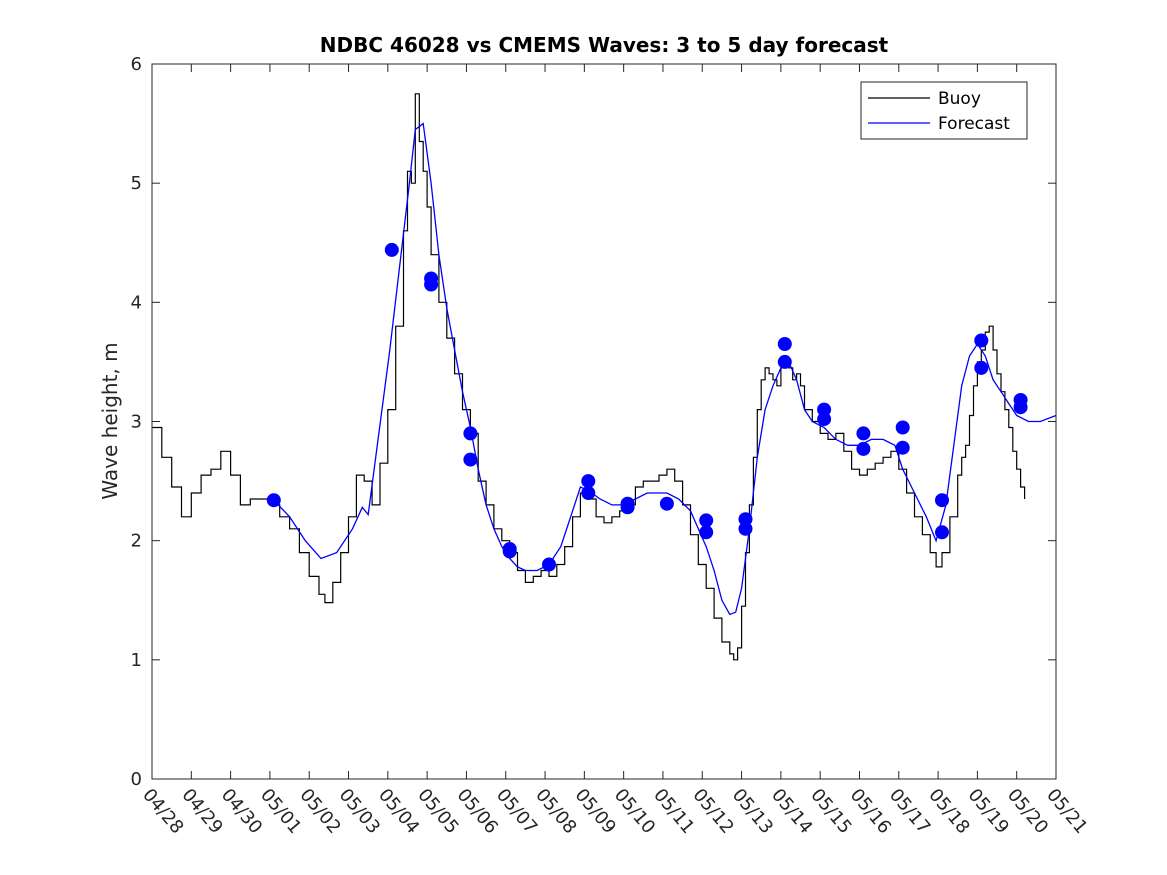  What do you see at coordinates (437, 811) in the screenshot?
I see `x-tick-label: 05/05` at bounding box center [437, 811].